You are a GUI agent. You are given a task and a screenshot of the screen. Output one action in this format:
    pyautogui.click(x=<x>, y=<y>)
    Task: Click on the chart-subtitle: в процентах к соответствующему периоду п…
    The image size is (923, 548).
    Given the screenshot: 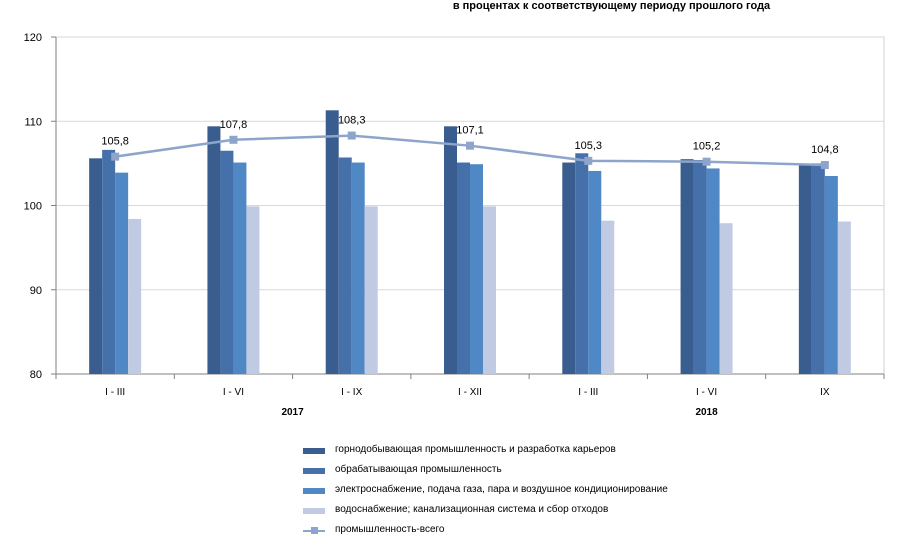 What is the action you would take?
    pyautogui.click(x=611, y=6)
    